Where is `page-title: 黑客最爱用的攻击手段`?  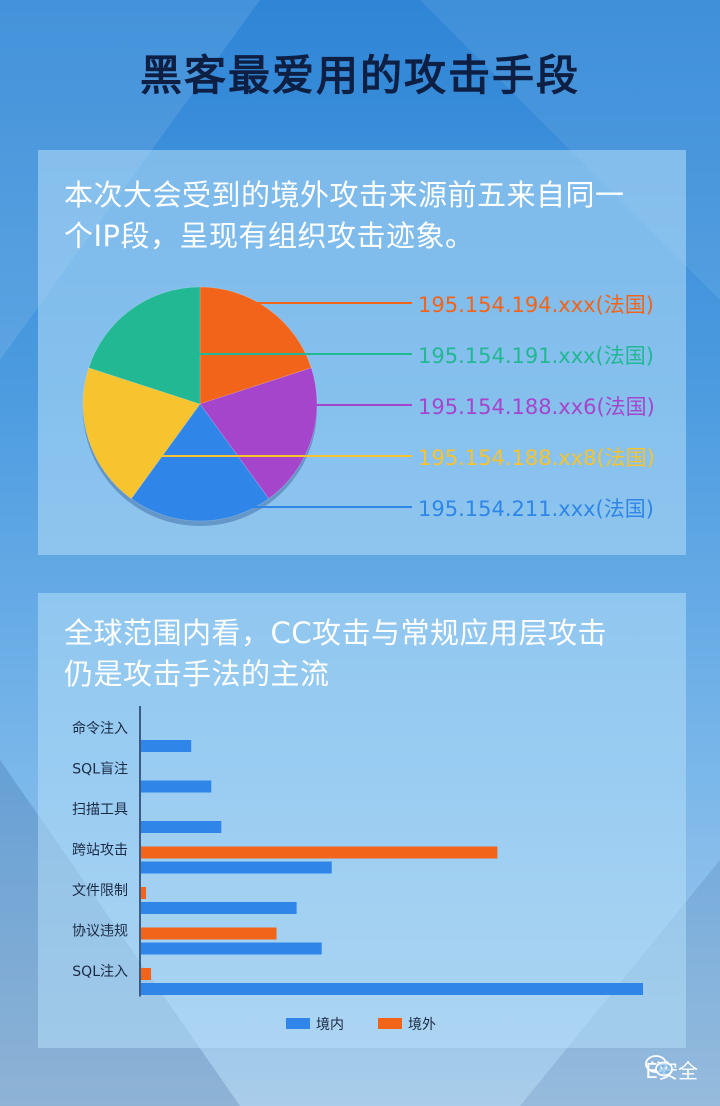
page-title: 黑客最爱用的攻击手段 is located at coordinates (359, 75).